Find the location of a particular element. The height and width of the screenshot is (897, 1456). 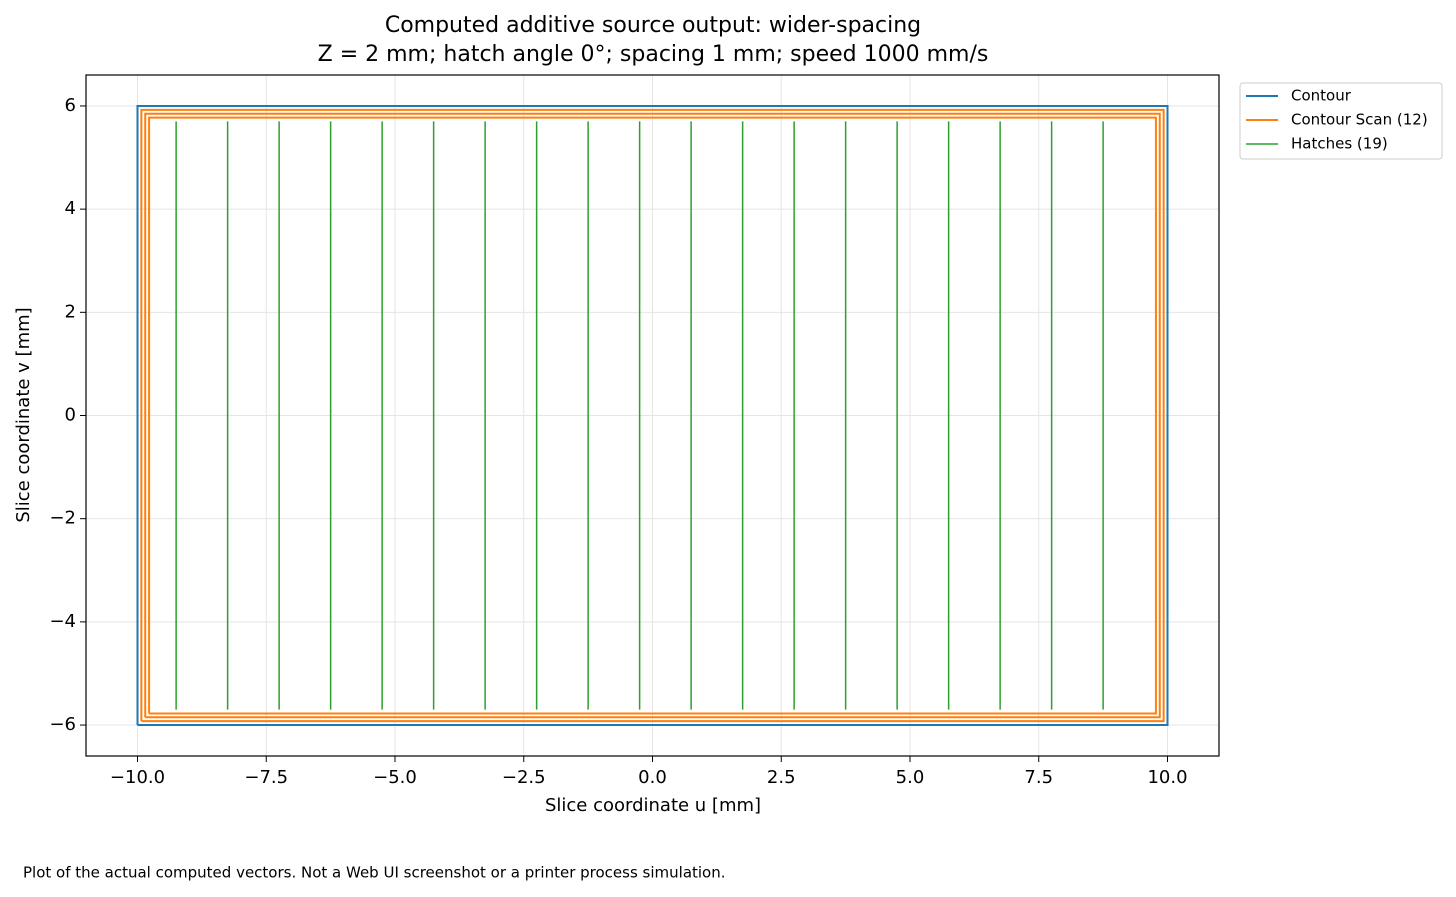

legend-label: Contour Scan (12) is located at coordinates (1359, 120).